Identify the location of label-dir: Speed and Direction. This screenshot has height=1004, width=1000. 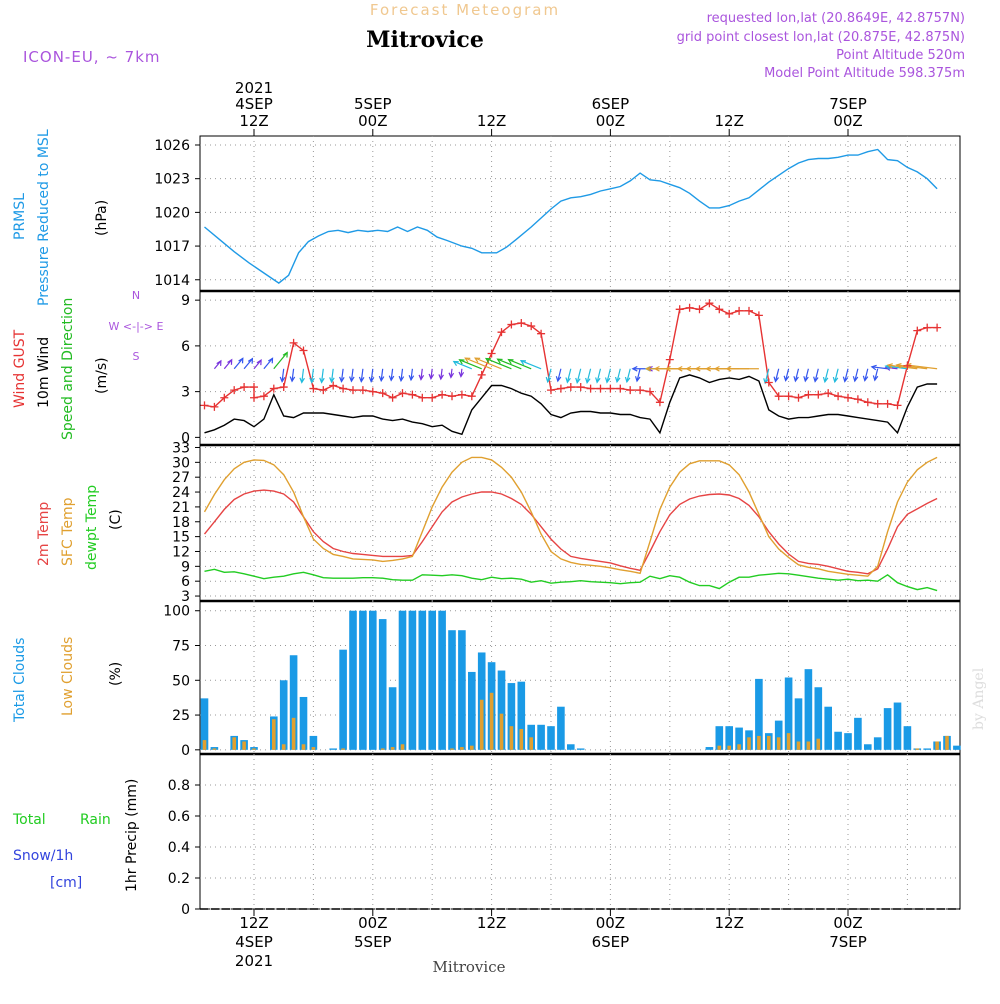
(68, 369).